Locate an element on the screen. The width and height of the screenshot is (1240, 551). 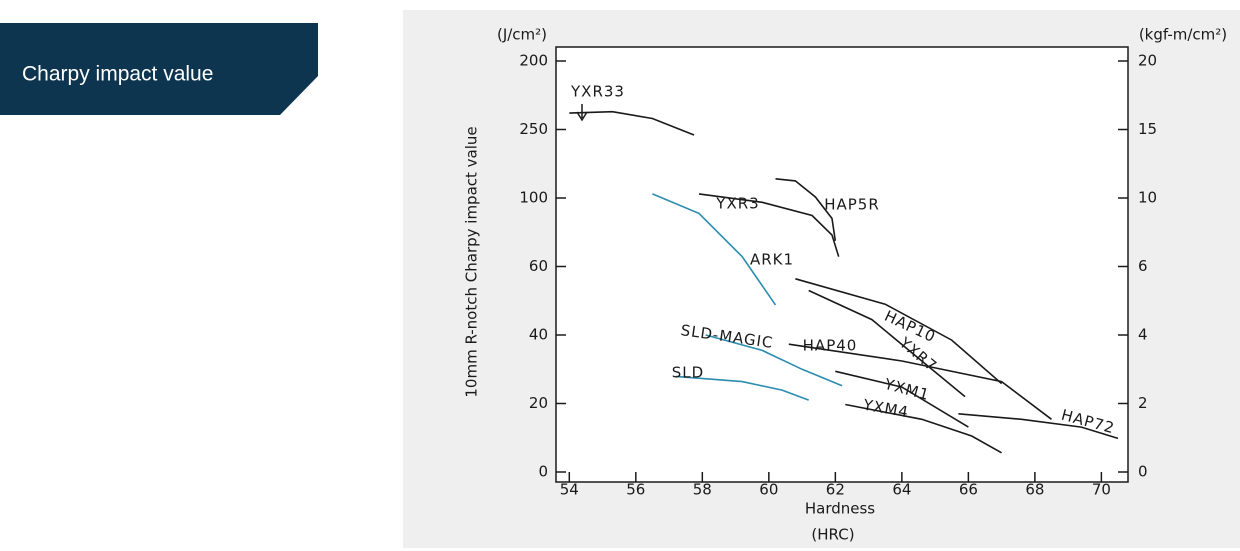
y-tick-label: 10 is located at coordinates (1147, 198).